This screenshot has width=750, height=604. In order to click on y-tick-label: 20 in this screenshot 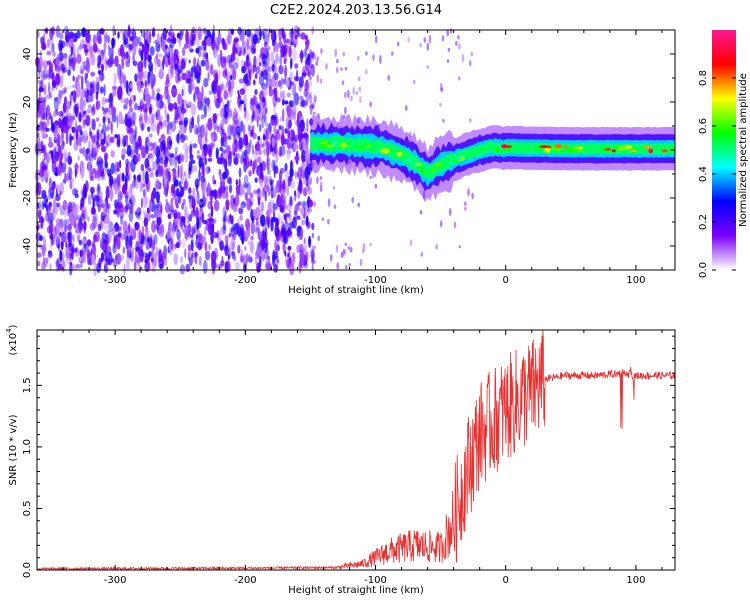, I will do `click(27, 102)`.